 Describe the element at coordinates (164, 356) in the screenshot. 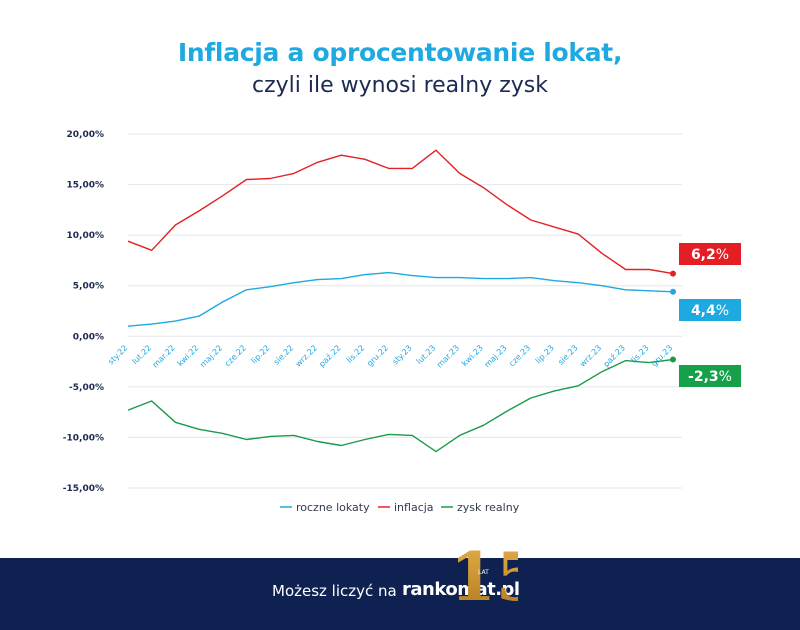

I see `x-tick-label: mar.22` at that location.